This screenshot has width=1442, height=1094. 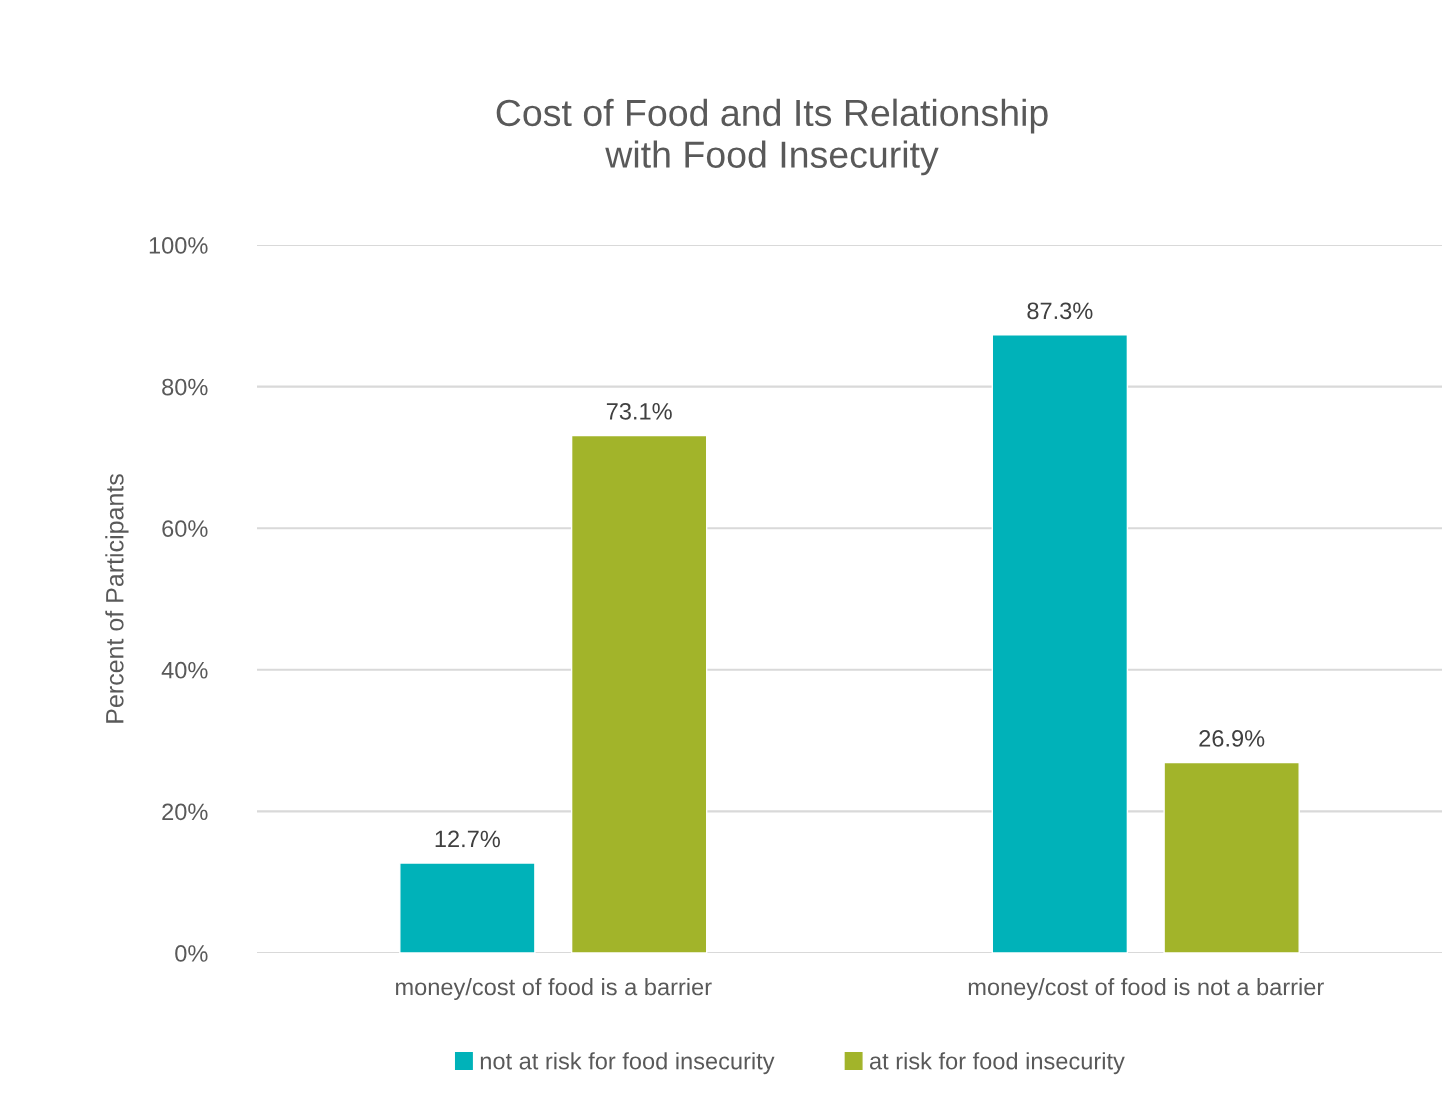 What do you see at coordinates (639, 411) in the screenshot?
I see `data-label: 73.1%` at bounding box center [639, 411].